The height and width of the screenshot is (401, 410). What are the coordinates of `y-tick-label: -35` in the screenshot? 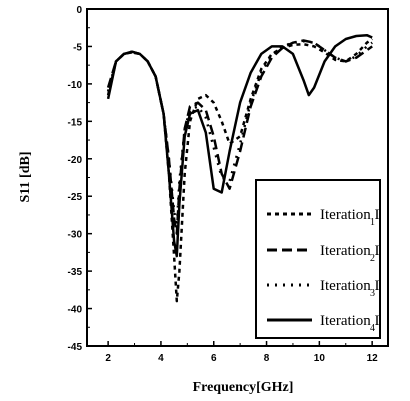 It's located at (75, 272).